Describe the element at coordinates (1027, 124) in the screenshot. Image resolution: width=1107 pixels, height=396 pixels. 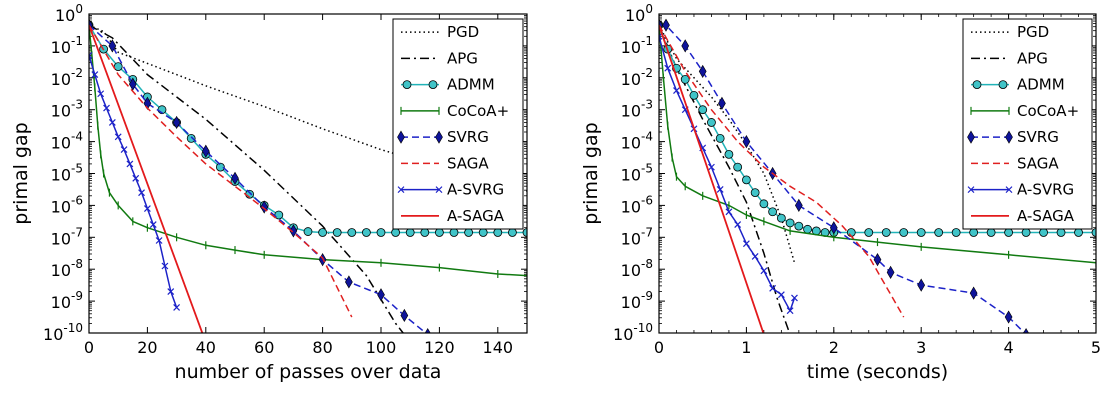
I see `legend: PGD APG ADMM CoCoA+ SVRG SAGA A-SVRG A-SAGA` at that location.